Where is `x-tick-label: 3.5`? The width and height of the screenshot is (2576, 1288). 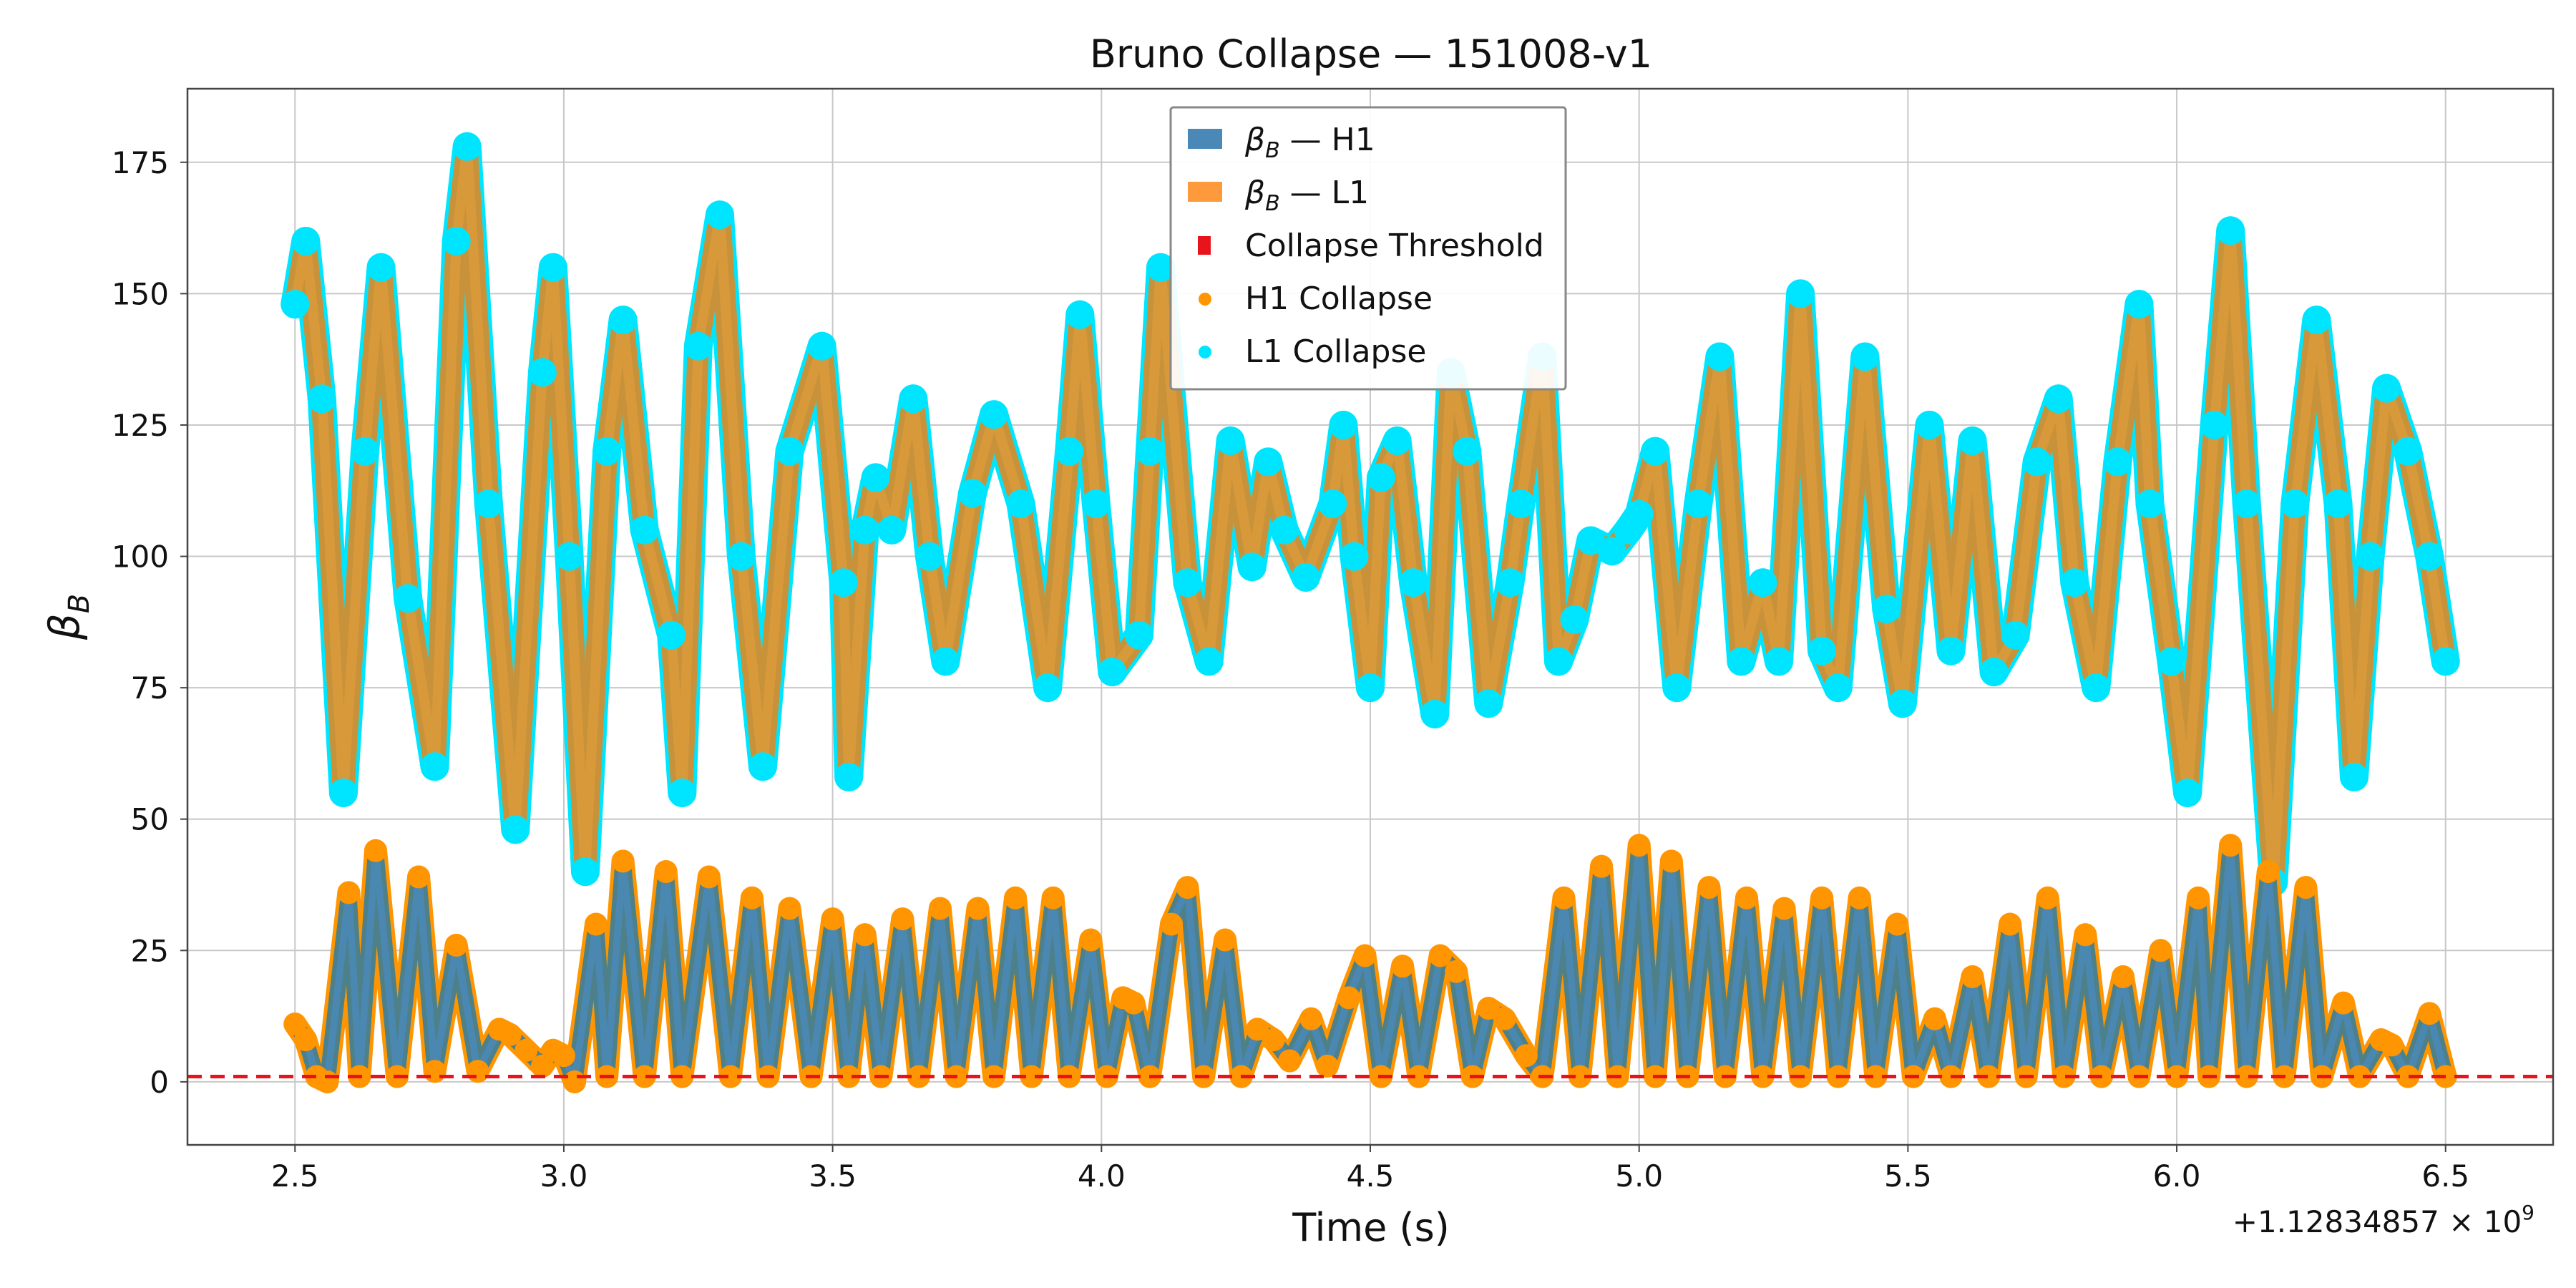 x-tick-label: 3.5 is located at coordinates (833, 1176).